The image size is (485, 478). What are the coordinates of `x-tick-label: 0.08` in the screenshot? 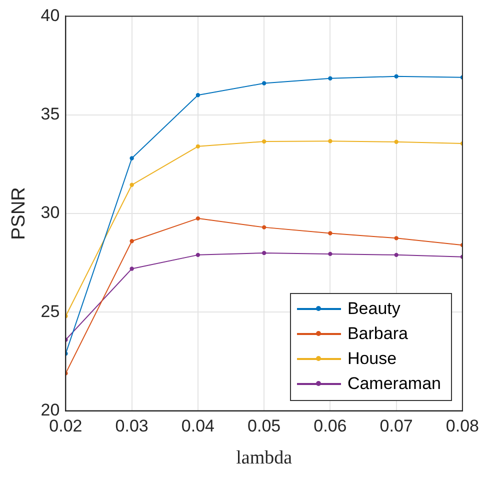 It's located at (463, 426).